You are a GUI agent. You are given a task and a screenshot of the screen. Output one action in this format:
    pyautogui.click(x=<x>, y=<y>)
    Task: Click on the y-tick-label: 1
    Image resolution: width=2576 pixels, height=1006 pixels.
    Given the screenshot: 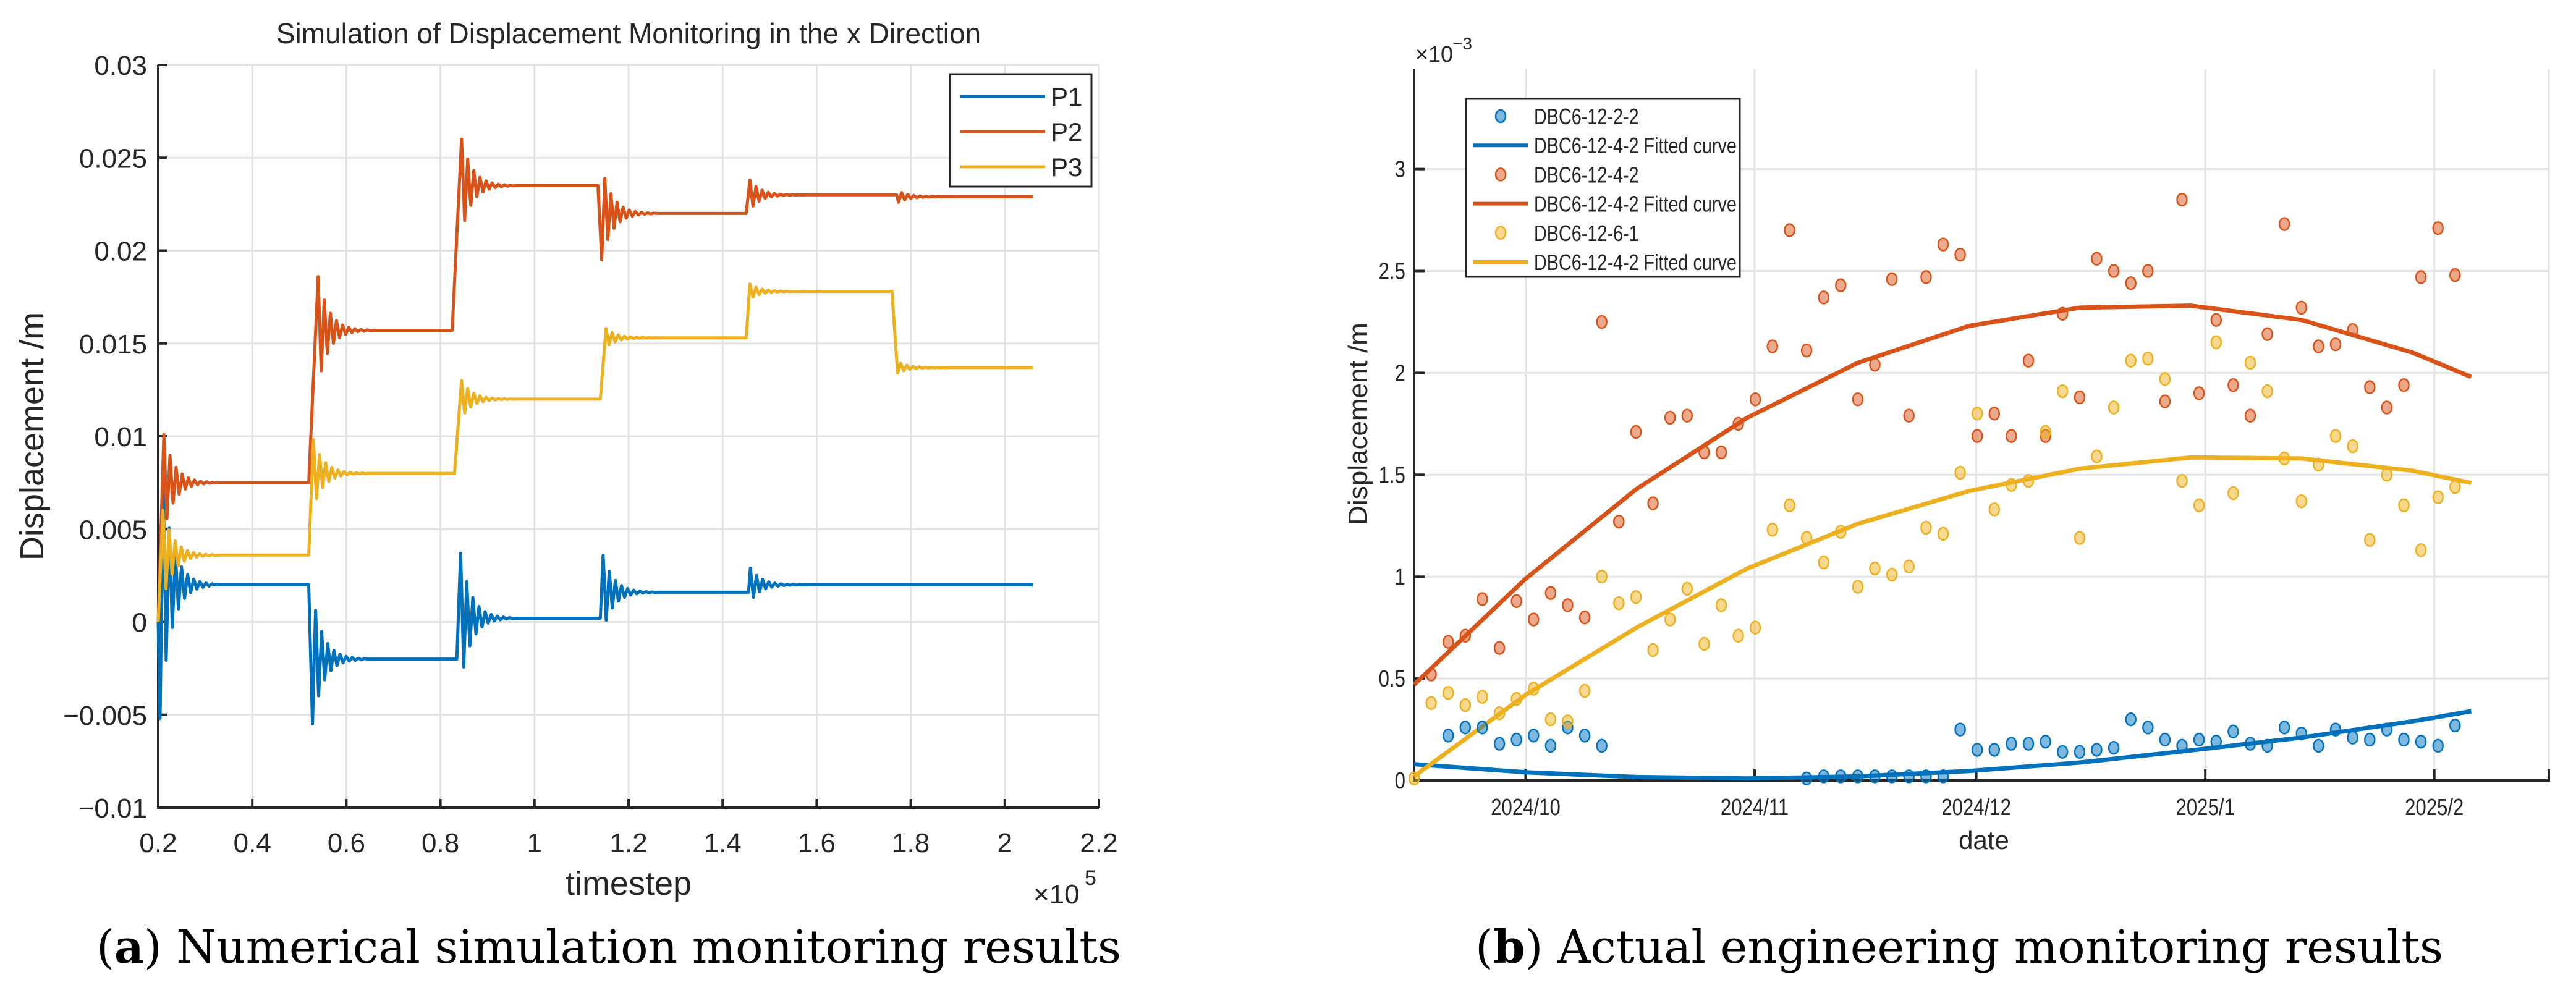 What is the action you would take?
    pyautogui.click(x=1400, y=577)
    